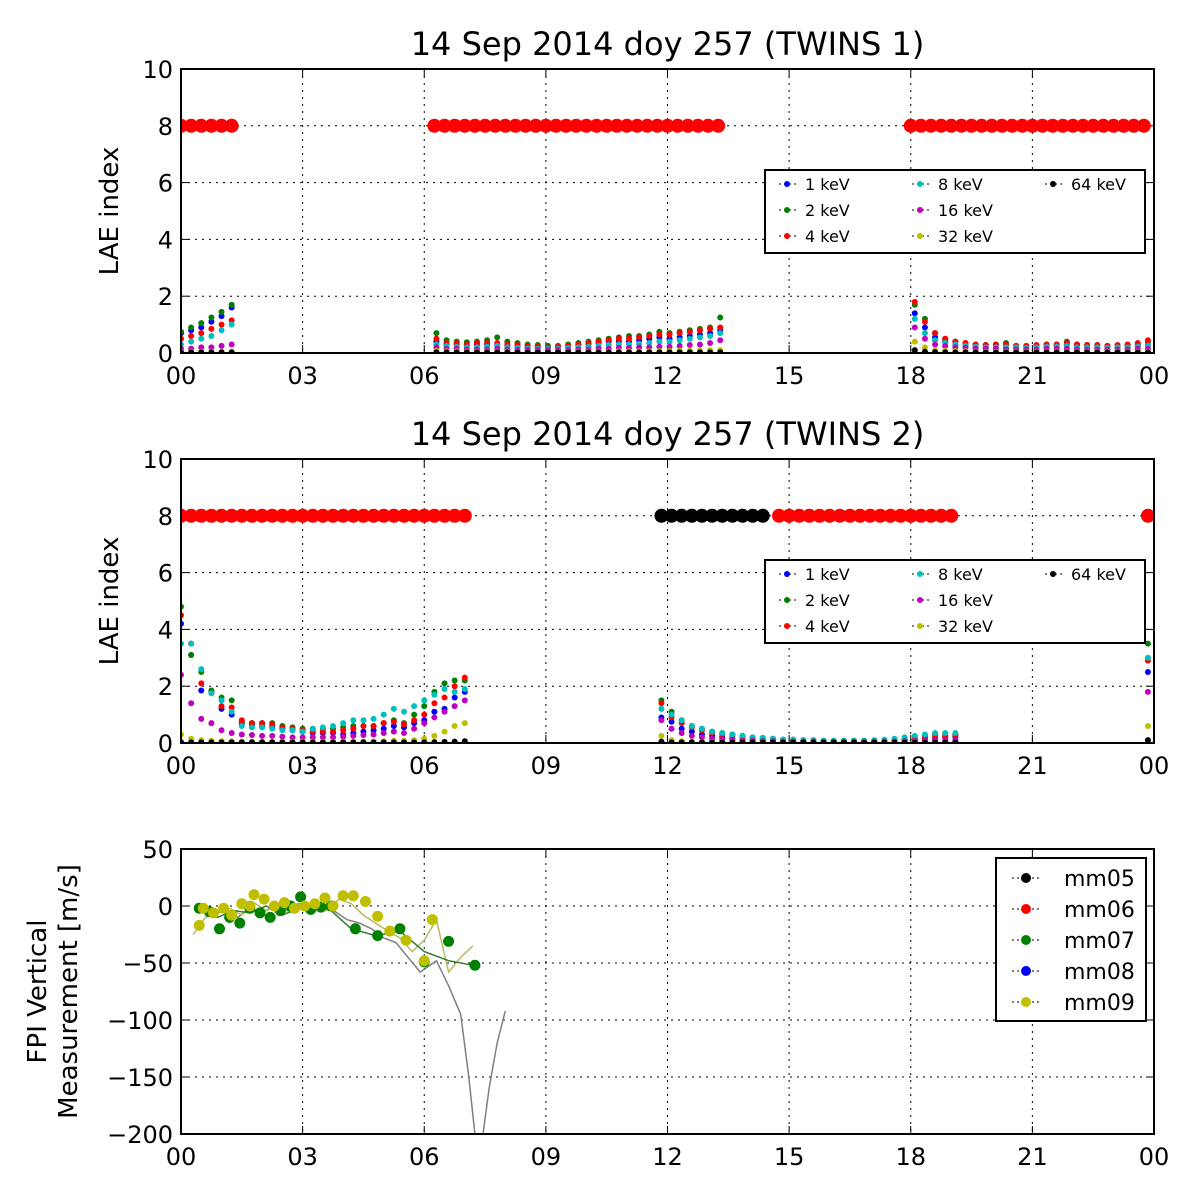 The width and height of the screenshot is (1200, 1200). What do you see at coordinates (546, 376) in the screenshot?
I see `x-tick-label: 09` at bounding box center [546, 376].